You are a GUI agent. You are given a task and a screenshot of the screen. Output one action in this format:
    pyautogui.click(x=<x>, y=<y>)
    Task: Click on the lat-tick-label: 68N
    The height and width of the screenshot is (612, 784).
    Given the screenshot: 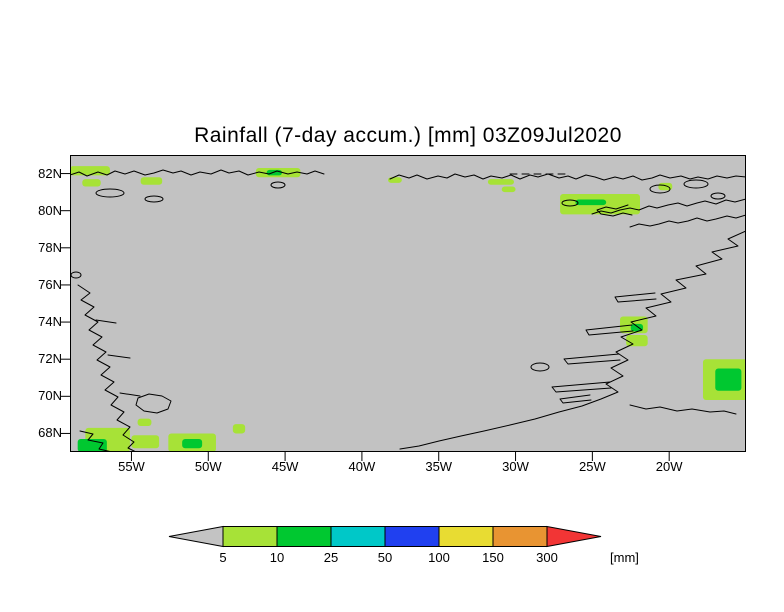 What is the action you would take?
    pyautogui.click(x=50, y=433)
    